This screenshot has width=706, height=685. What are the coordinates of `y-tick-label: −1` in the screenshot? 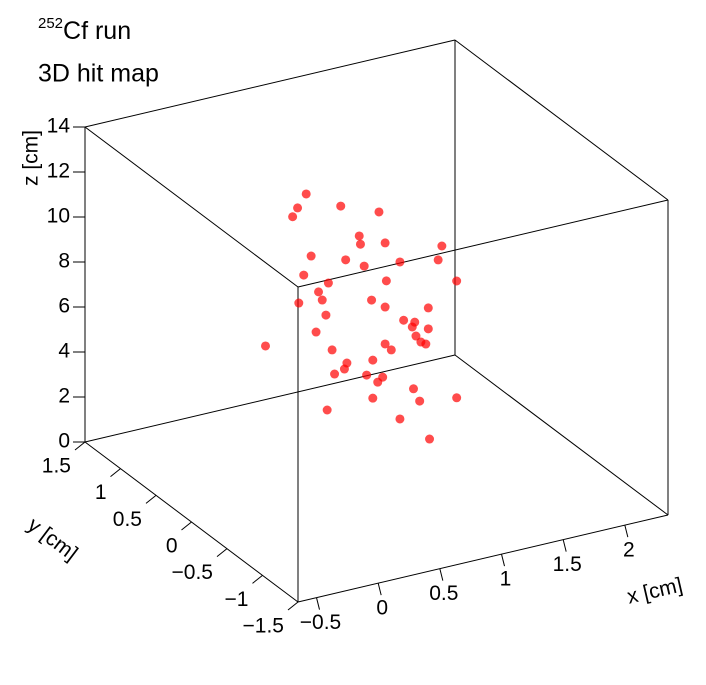 It's located at (237, 599).